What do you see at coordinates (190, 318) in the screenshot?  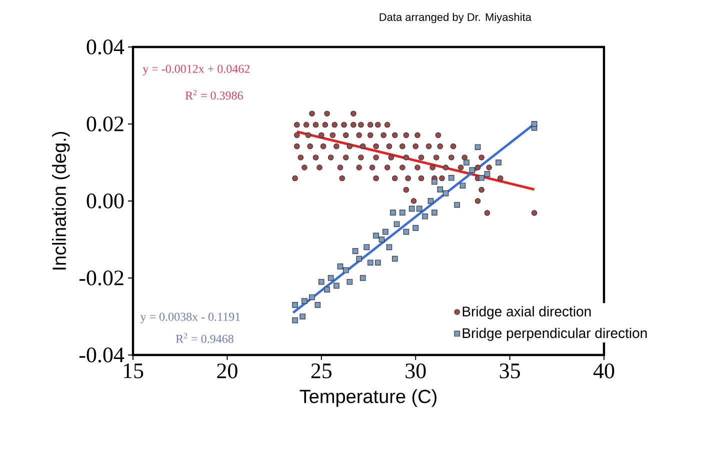 I see `annotation: y = 0.0038x - 0.1191` at bounding box center [190, 318].